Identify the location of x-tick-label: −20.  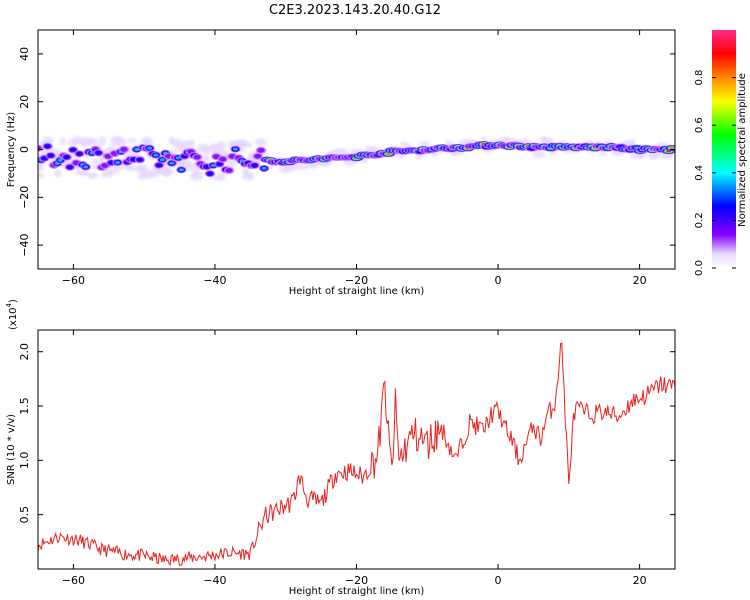
(356, 280).